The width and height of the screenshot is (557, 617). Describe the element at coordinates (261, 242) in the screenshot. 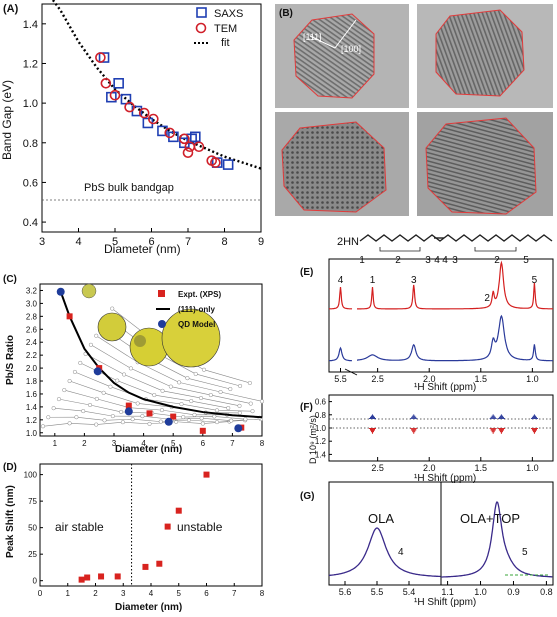

I see `a-xtick-label: 9` at that location.